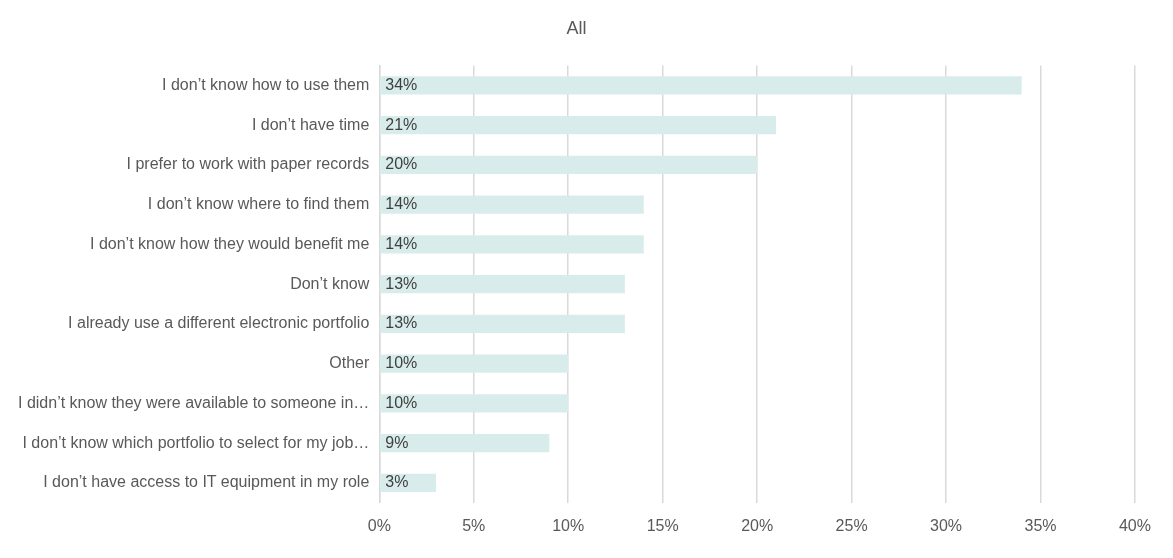 This screenshot has width=1173, height=558. I want to click on x-tick-label: 5%, so click(474, 525).